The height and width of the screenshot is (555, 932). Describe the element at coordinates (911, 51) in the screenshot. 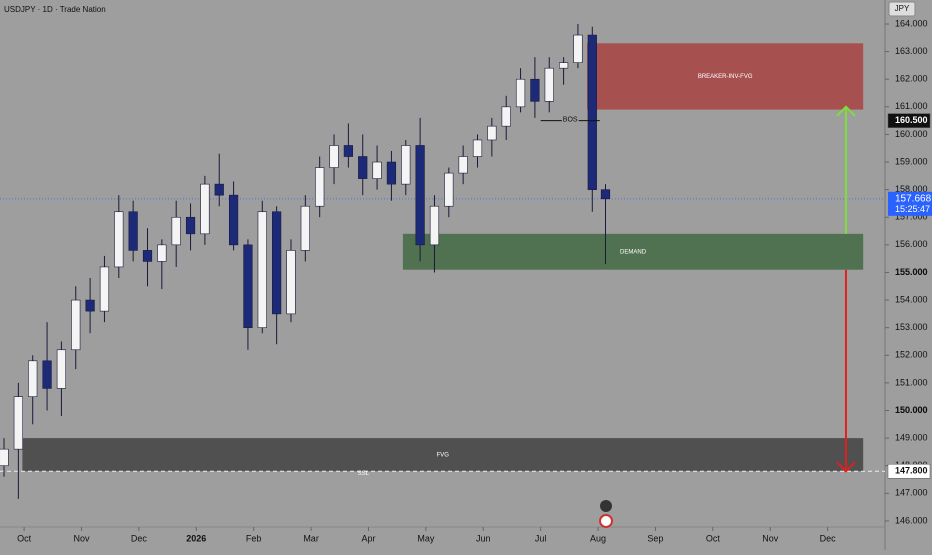

I see `y-tick-label: 163.000` at that location.